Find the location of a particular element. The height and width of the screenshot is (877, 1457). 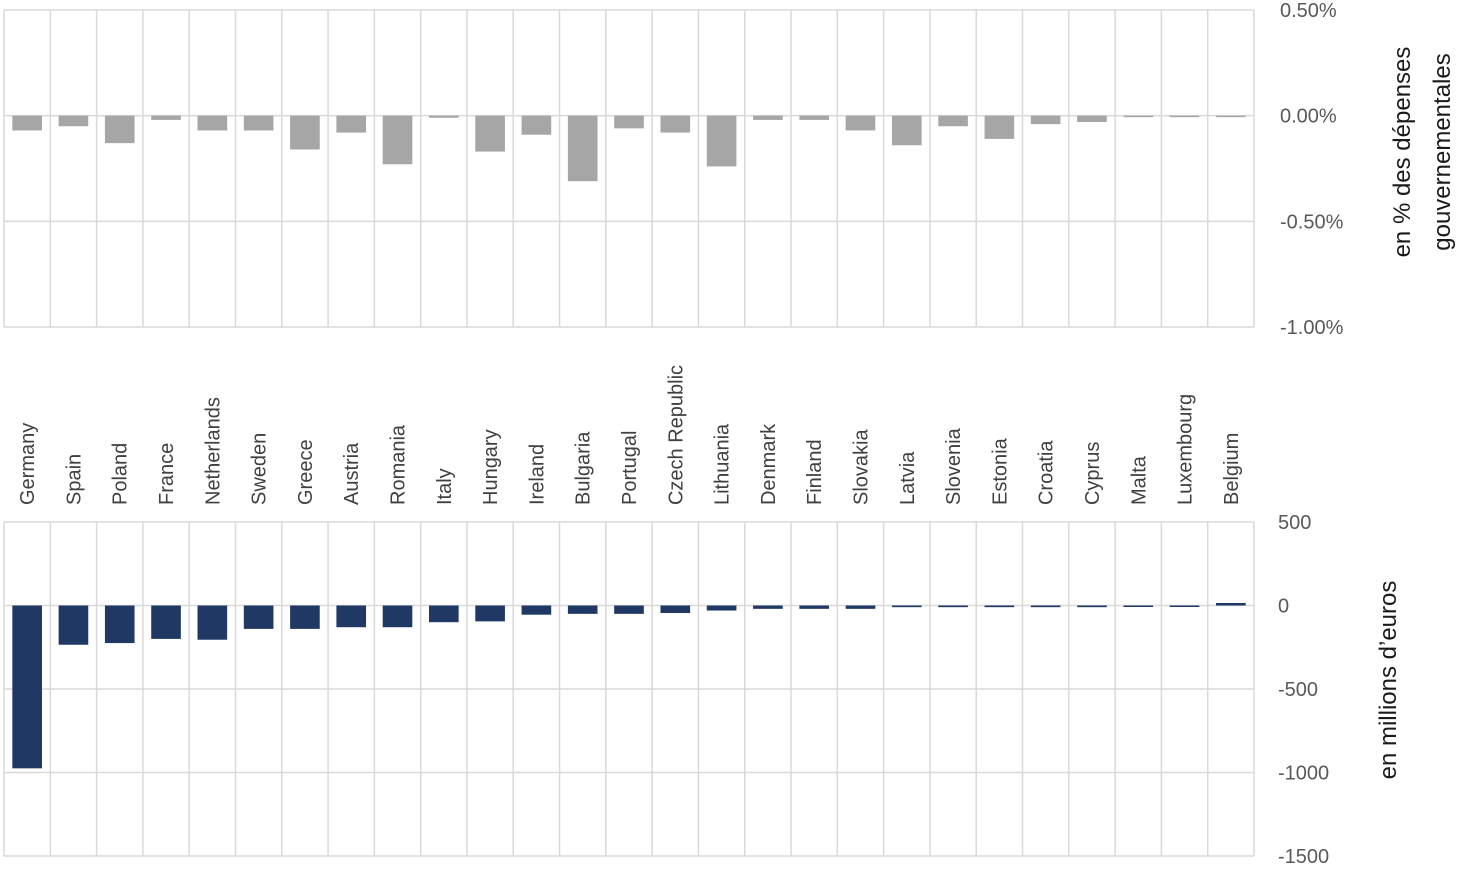

panel2-bar-ireland is located at coordinates (536, 610).